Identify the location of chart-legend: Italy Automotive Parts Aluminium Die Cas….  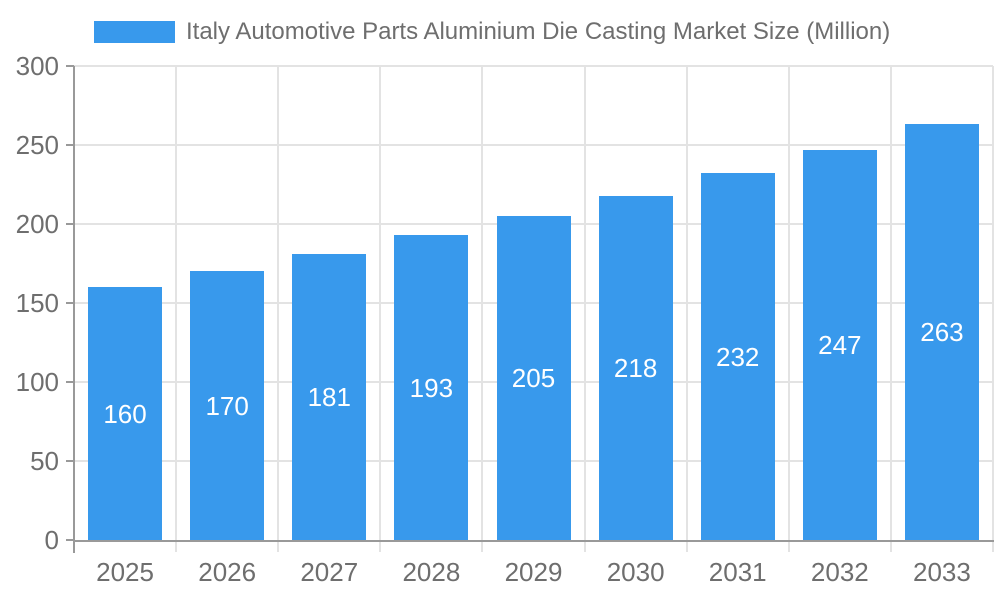
(492, 32).